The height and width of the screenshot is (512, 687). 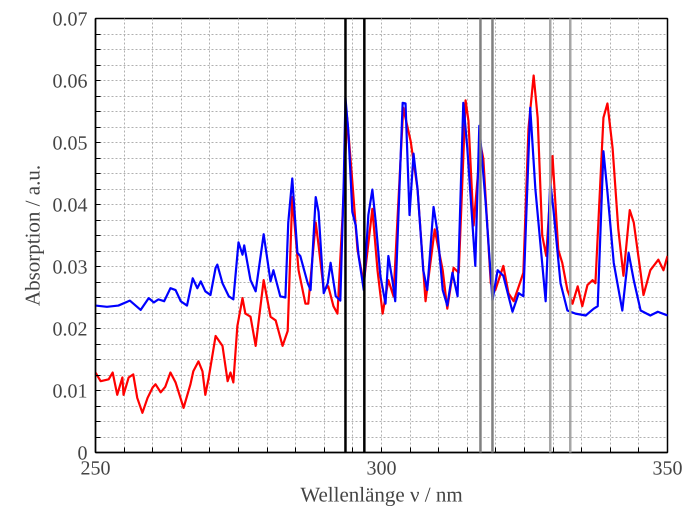 What do you see at coordinates (70, 143) in the screenshot?
I see `y-tick-label: 0.05` at bounding box center [70, 143].